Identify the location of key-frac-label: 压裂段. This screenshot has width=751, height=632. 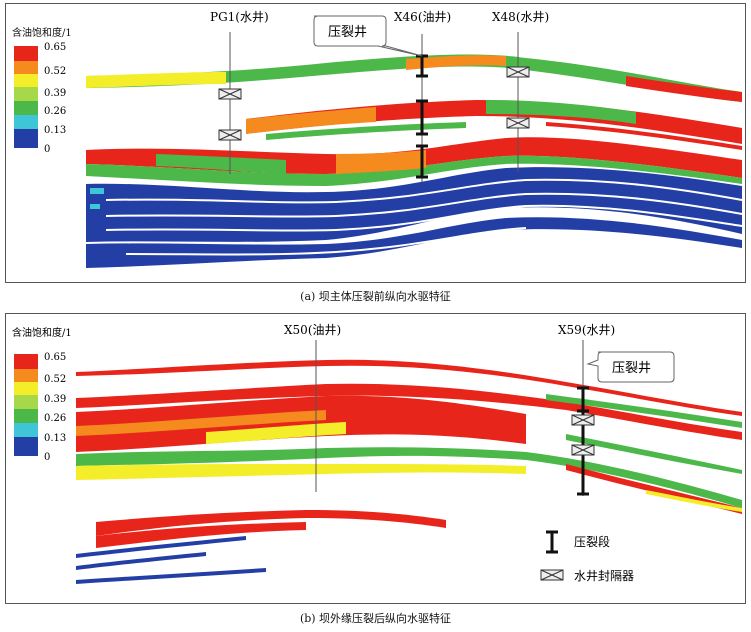
(592, 541).